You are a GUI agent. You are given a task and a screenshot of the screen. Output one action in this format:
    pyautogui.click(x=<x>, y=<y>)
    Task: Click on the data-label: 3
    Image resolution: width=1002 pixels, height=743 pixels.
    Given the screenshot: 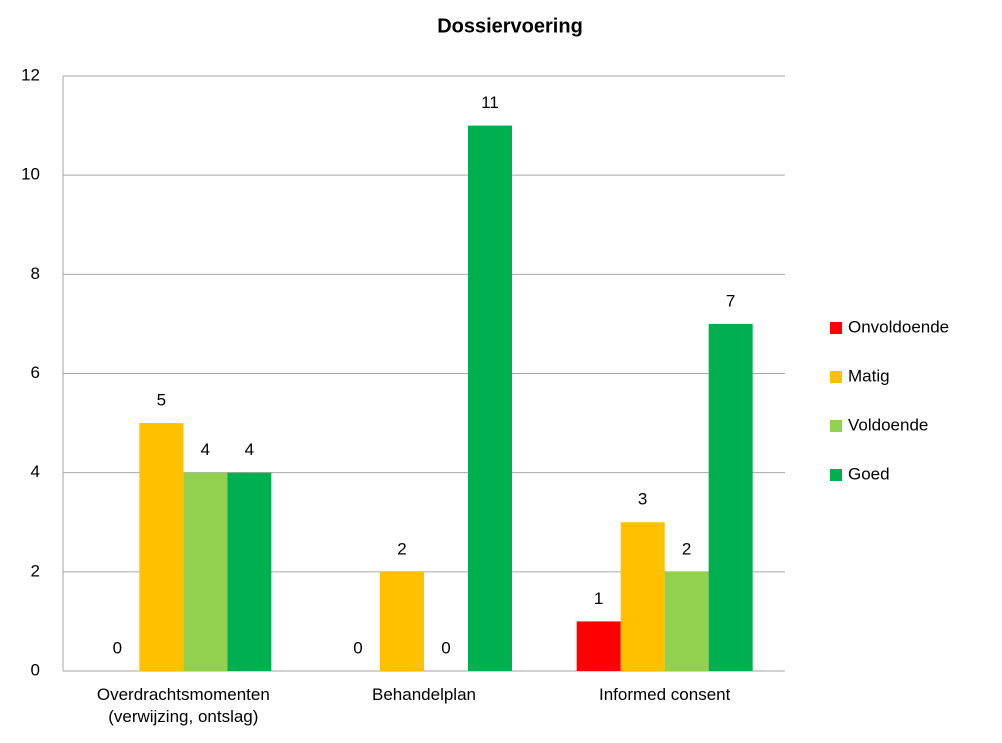 What is the action you would take?
    pyautogui.click(x=642, y=499)
    